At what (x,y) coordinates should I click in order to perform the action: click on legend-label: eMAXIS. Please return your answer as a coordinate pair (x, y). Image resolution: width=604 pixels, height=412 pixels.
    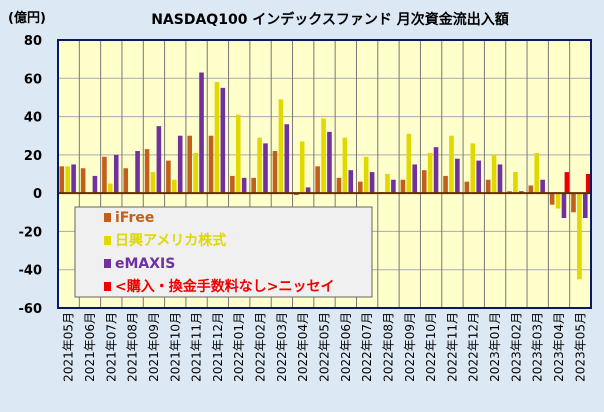
    Looking at the image, I should click on (145, 264).